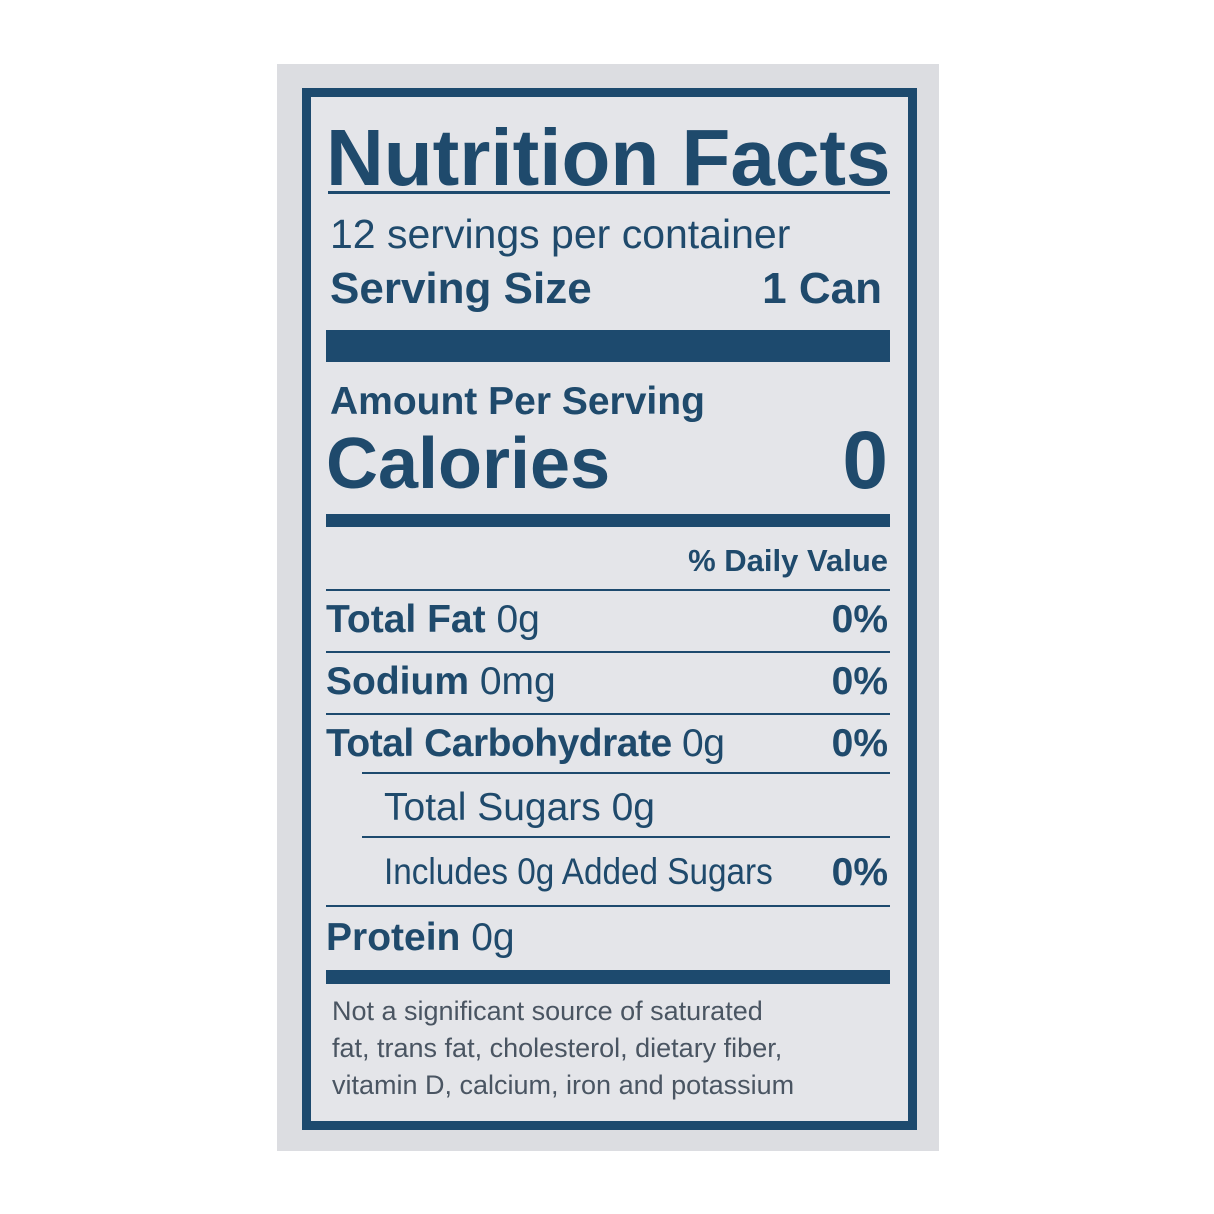 This screenshot has height=1214, width=1214. Describe the element at coordinates (468, 464) in the screenshot. I see `calories-label: Calories` at that location.